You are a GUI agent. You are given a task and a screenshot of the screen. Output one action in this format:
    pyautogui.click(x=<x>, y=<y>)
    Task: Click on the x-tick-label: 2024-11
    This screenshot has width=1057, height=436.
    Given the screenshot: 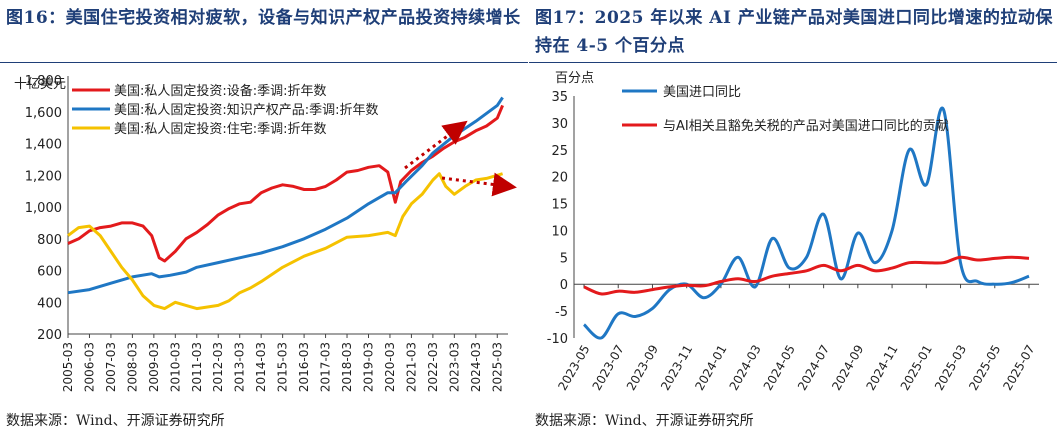 What is the action you would take?
    pyautogui.click(x=881, y=368)
    